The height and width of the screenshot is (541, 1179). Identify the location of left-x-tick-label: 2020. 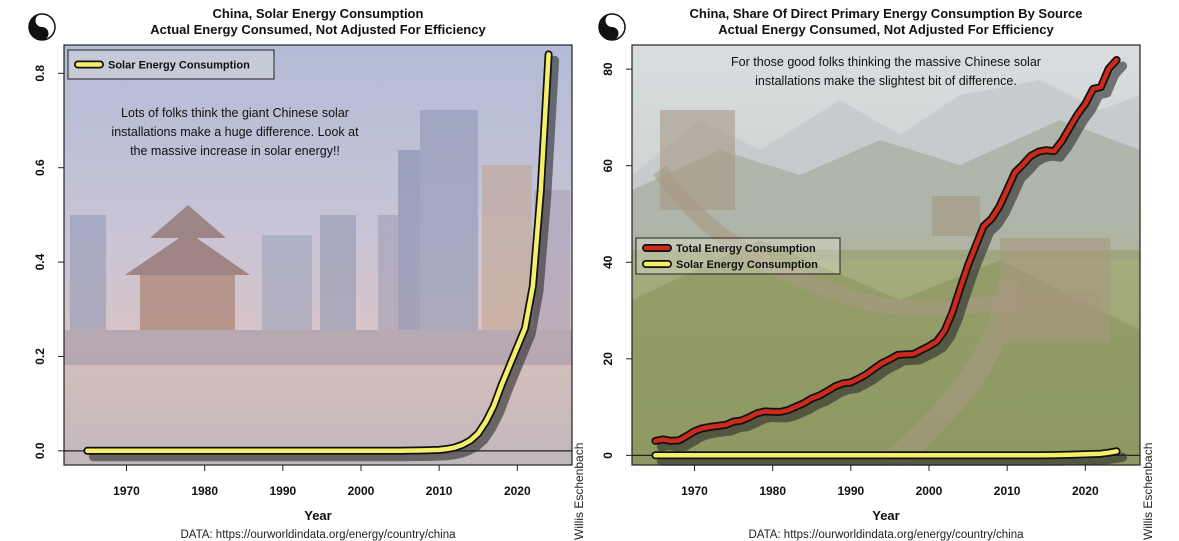
(517, 491).